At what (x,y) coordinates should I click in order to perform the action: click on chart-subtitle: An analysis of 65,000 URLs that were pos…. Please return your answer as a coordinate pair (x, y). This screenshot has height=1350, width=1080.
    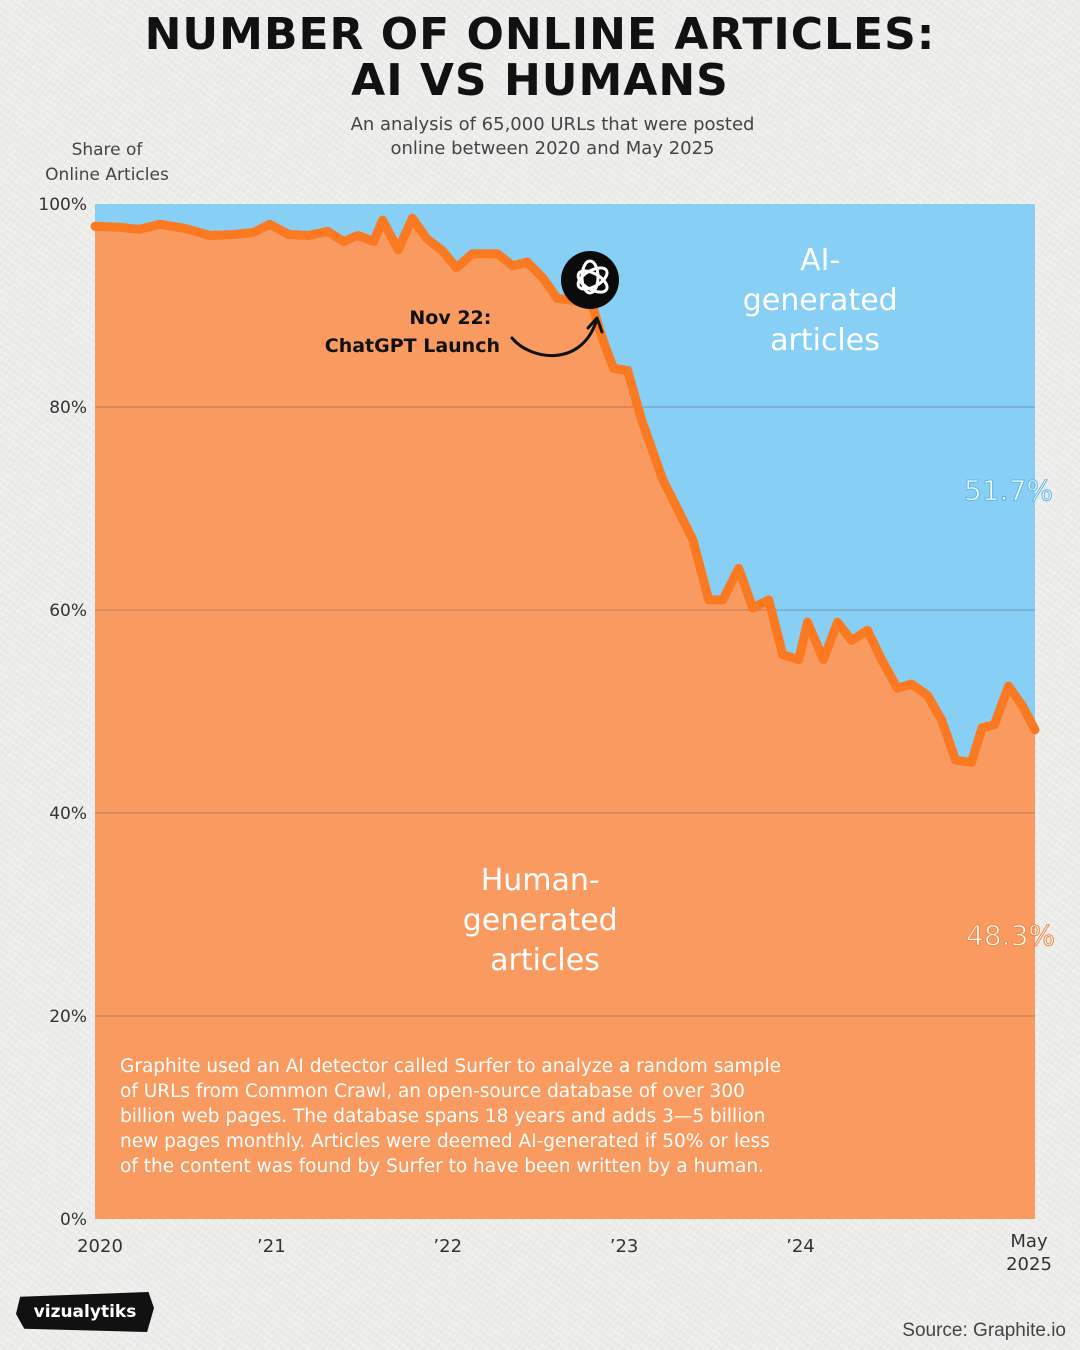
    Looking at the image, I should click on (540, 137).